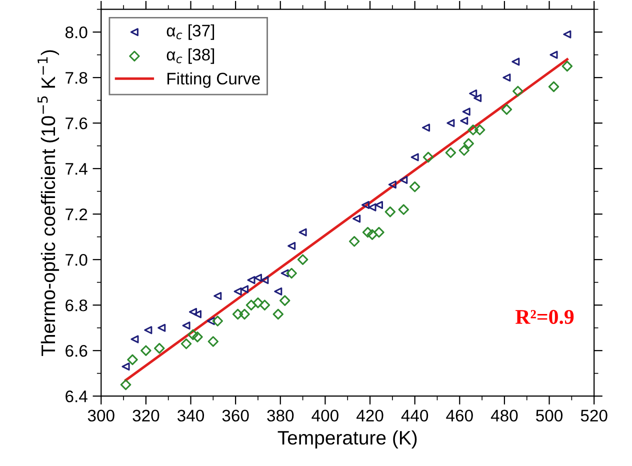 Image resolution: width=632 pixels, height=466 pixels. Describe the element at coordinates (76, 32) in the screenshot. I see `y-tick-label: 8.0` at that location.